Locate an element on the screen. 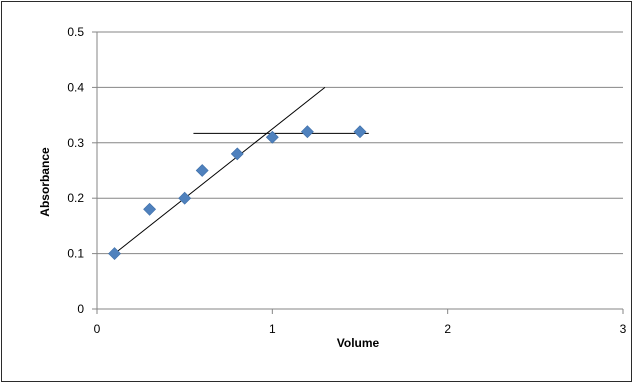  y-tick-label: 0.1 is located at coordinates (75, 254).